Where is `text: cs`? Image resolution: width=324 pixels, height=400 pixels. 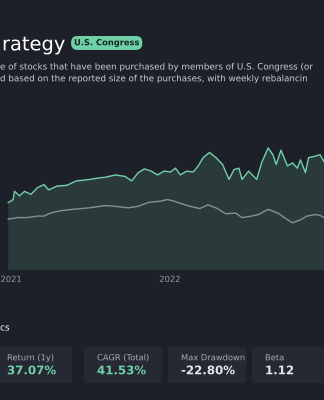 text: cs is located at coordinates (5, 328).